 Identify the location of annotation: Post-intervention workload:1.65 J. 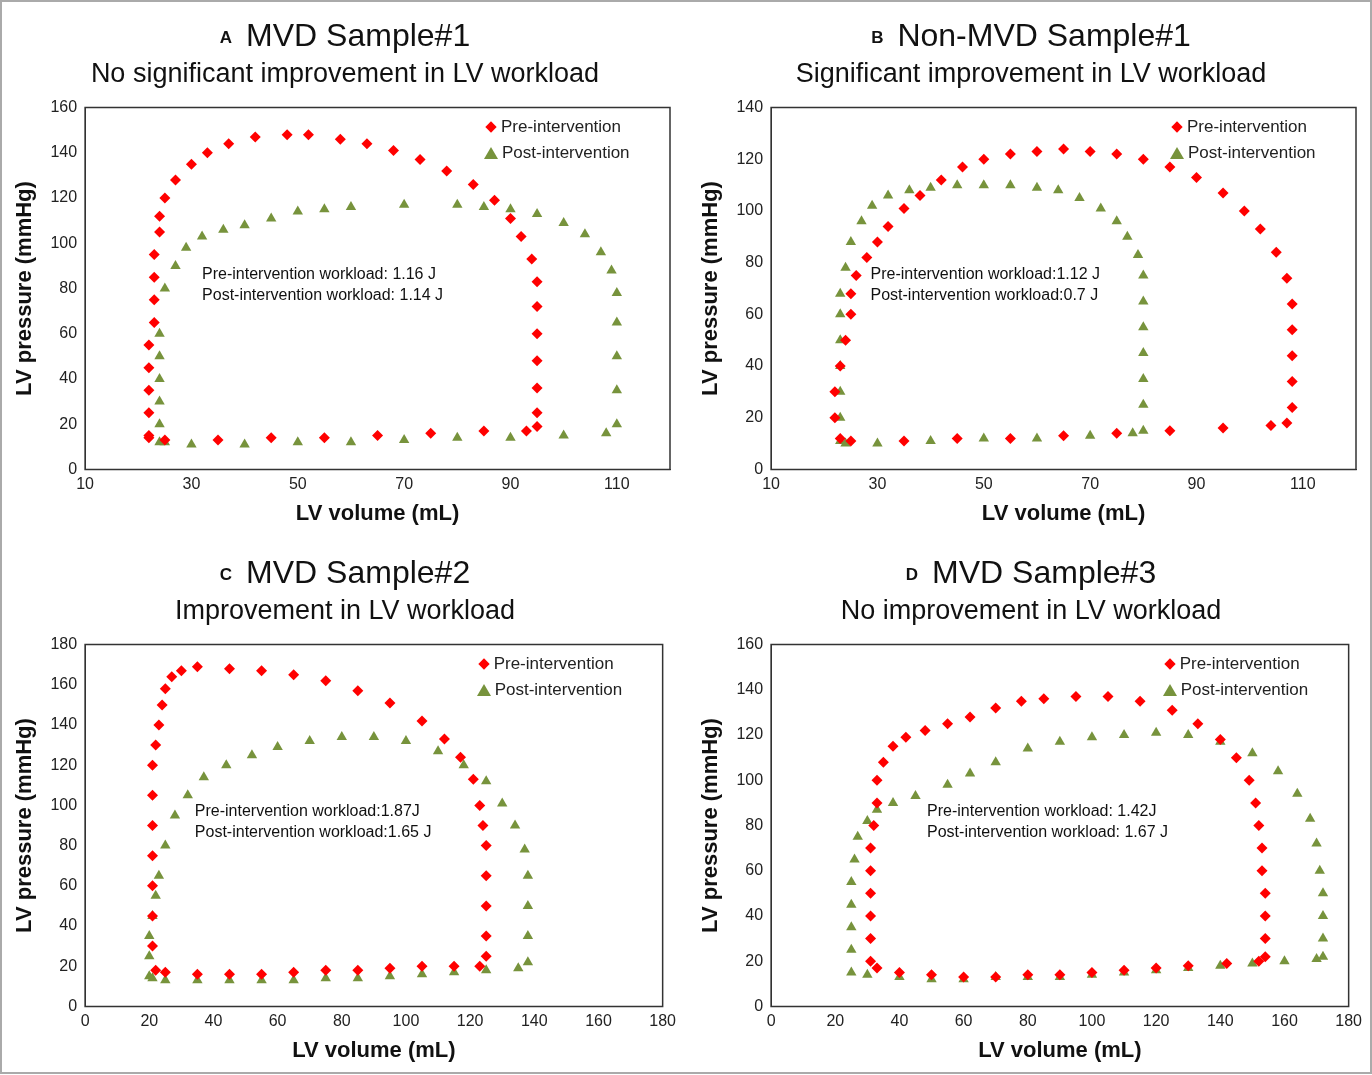
(313, 832).